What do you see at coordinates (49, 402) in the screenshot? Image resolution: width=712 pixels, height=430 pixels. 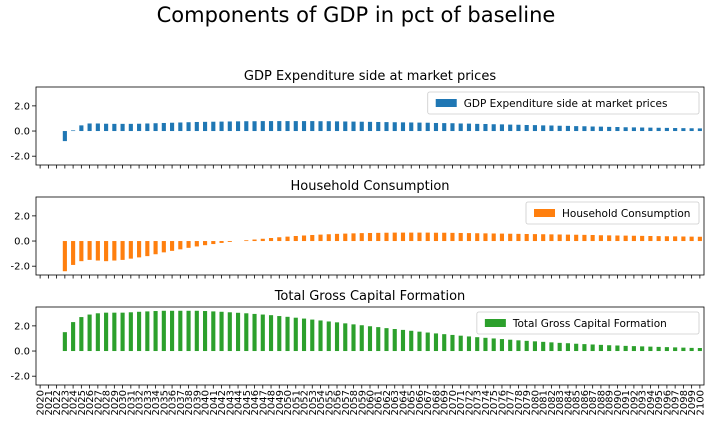 I see `x-tick-label: 2021` at bounding box center [49, 402].